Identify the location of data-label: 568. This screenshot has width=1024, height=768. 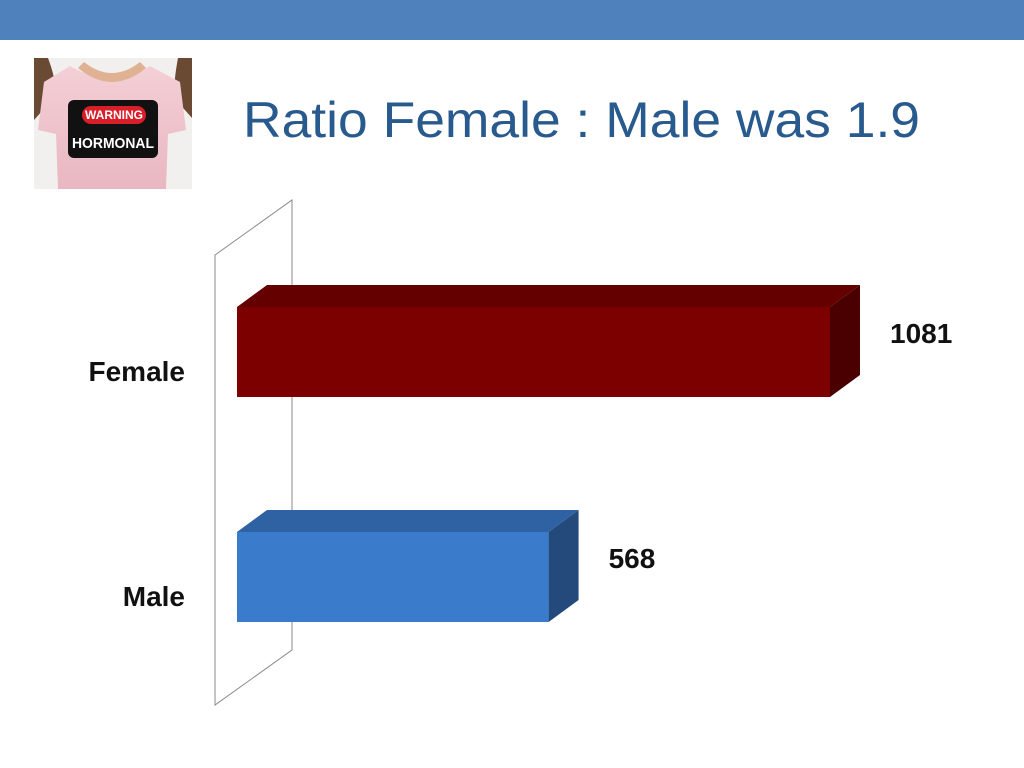
(632, 558).